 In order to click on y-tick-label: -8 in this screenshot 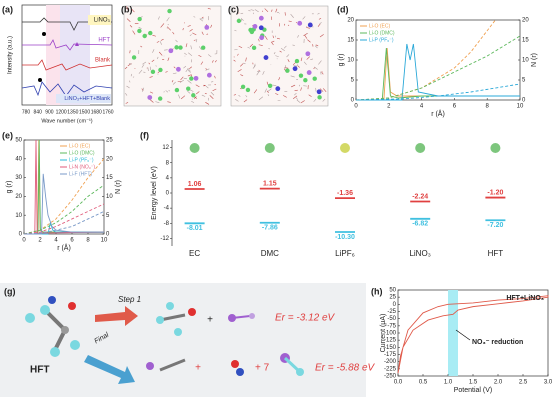, I will do `click(167, 224)`.